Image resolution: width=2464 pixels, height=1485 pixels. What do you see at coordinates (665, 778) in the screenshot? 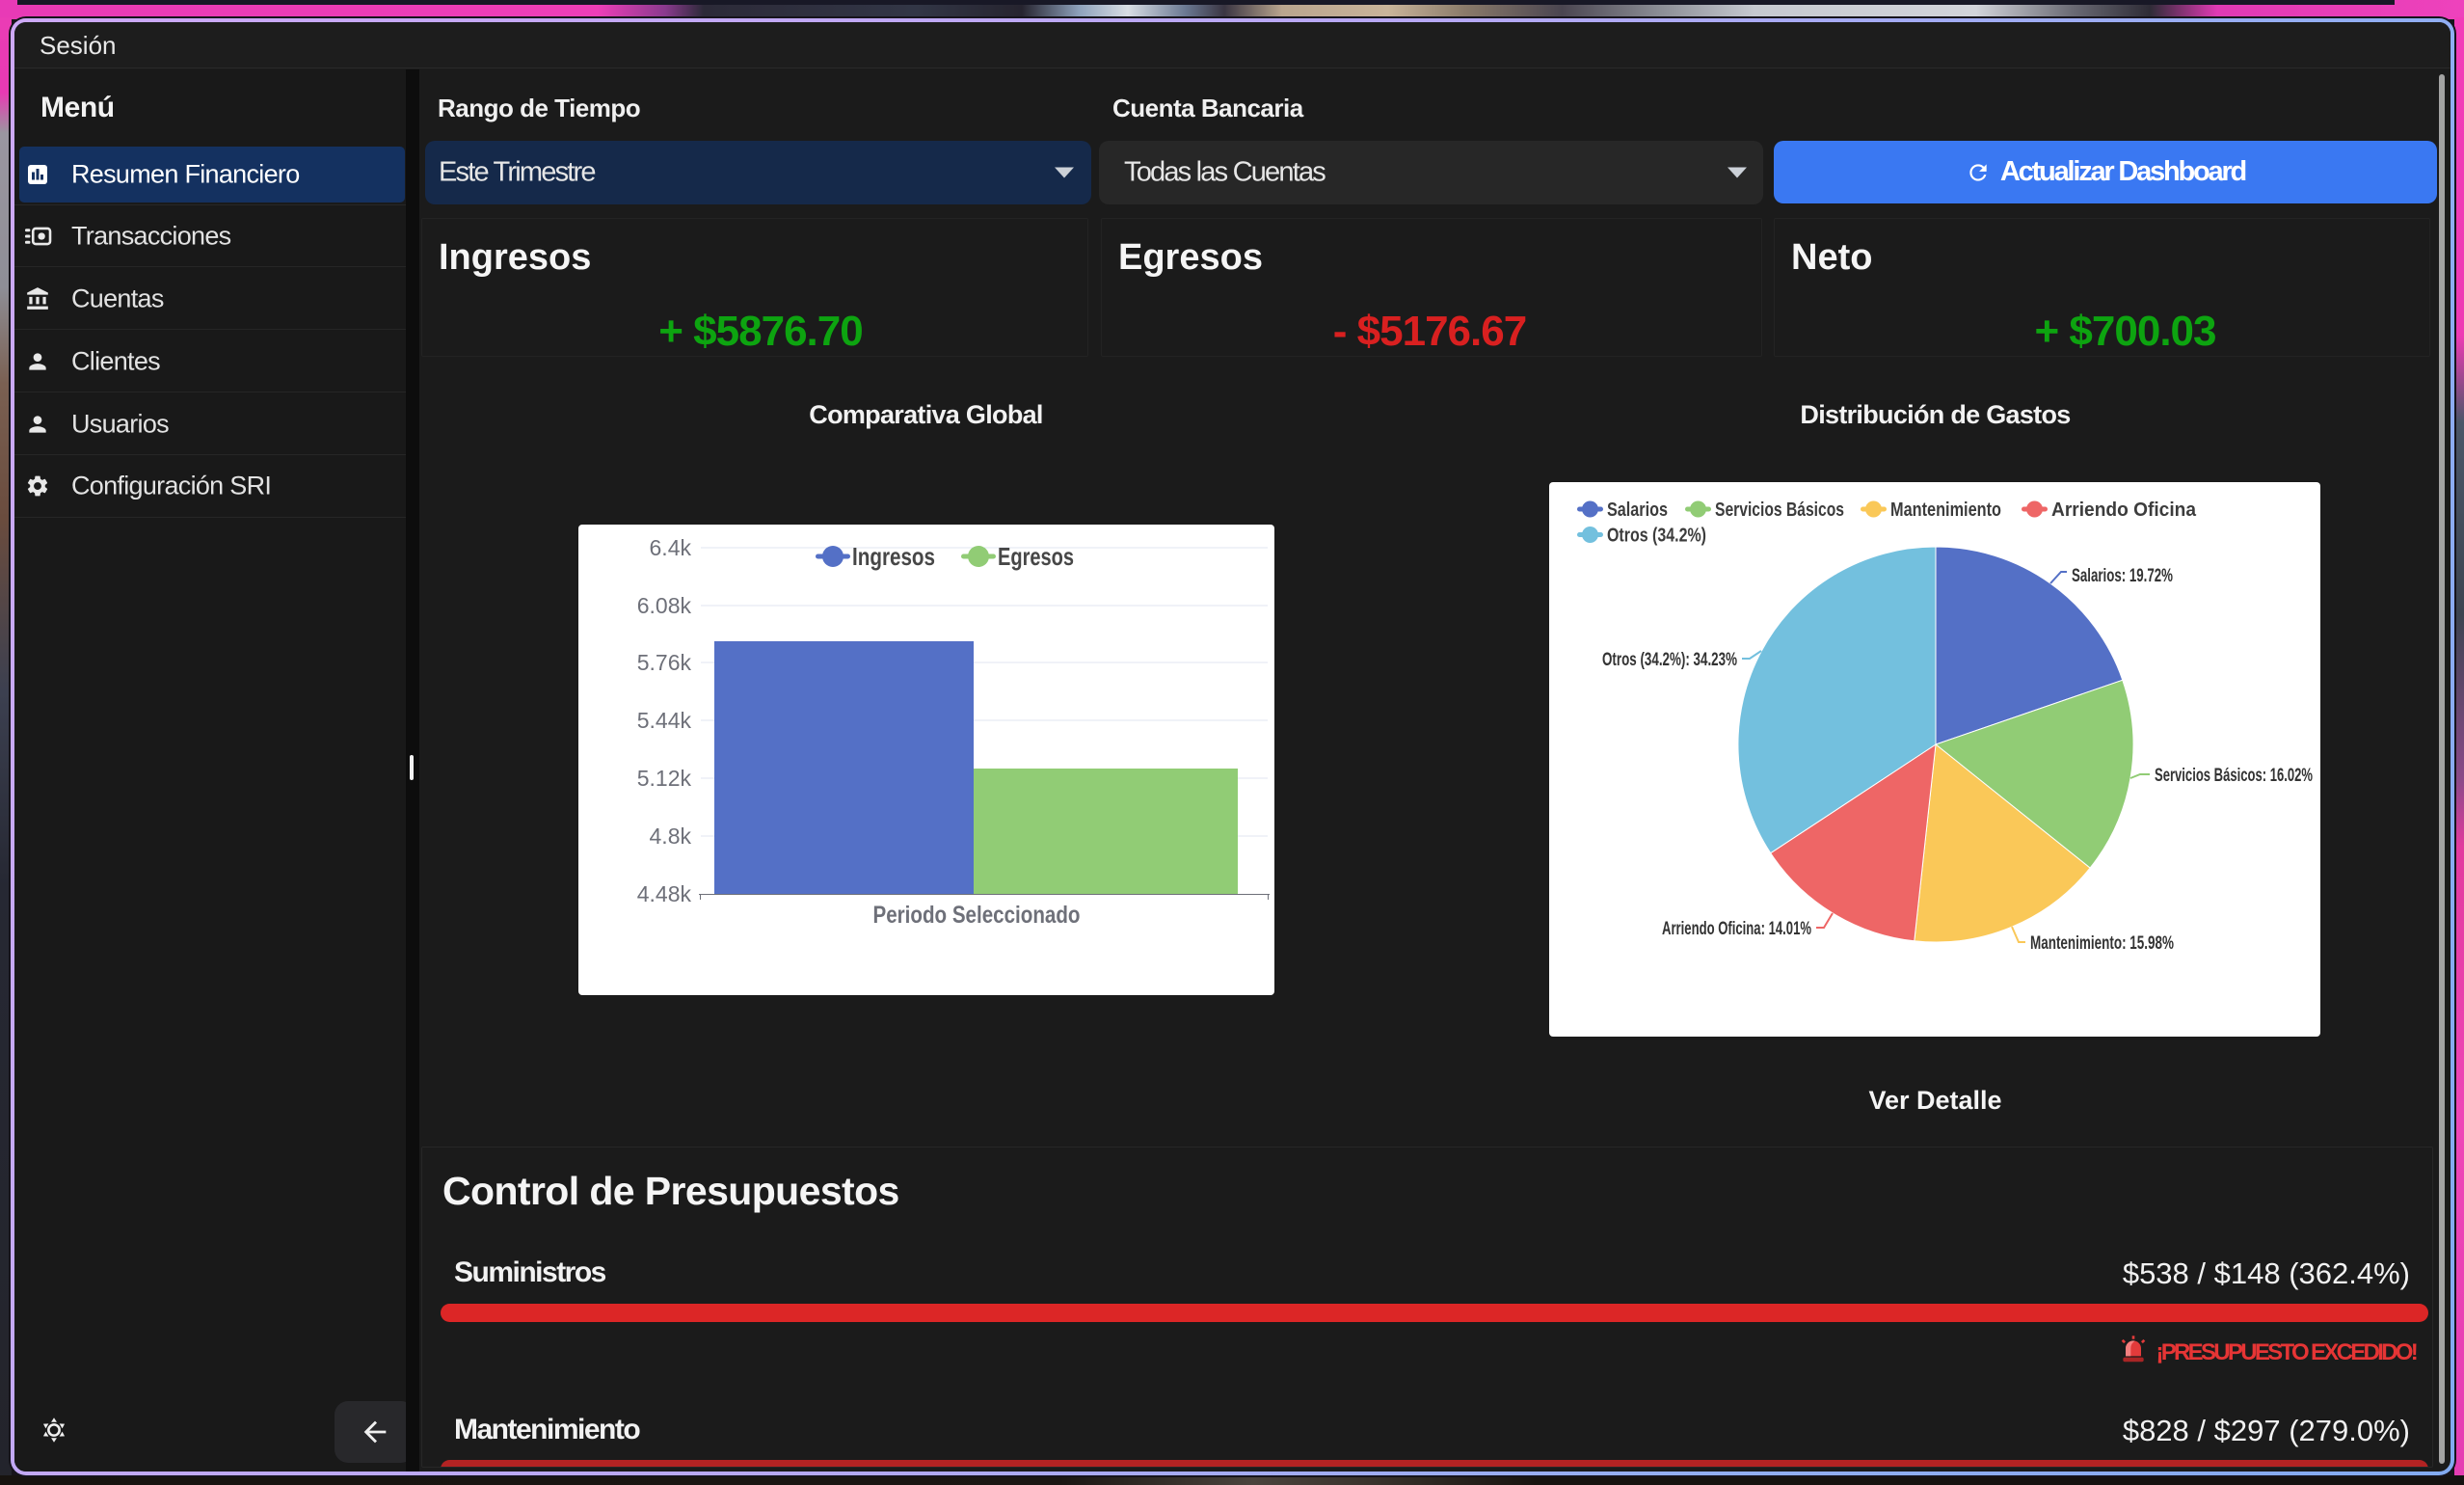
I see `svg-text: 5.12k` at bounding box center [665, 778].